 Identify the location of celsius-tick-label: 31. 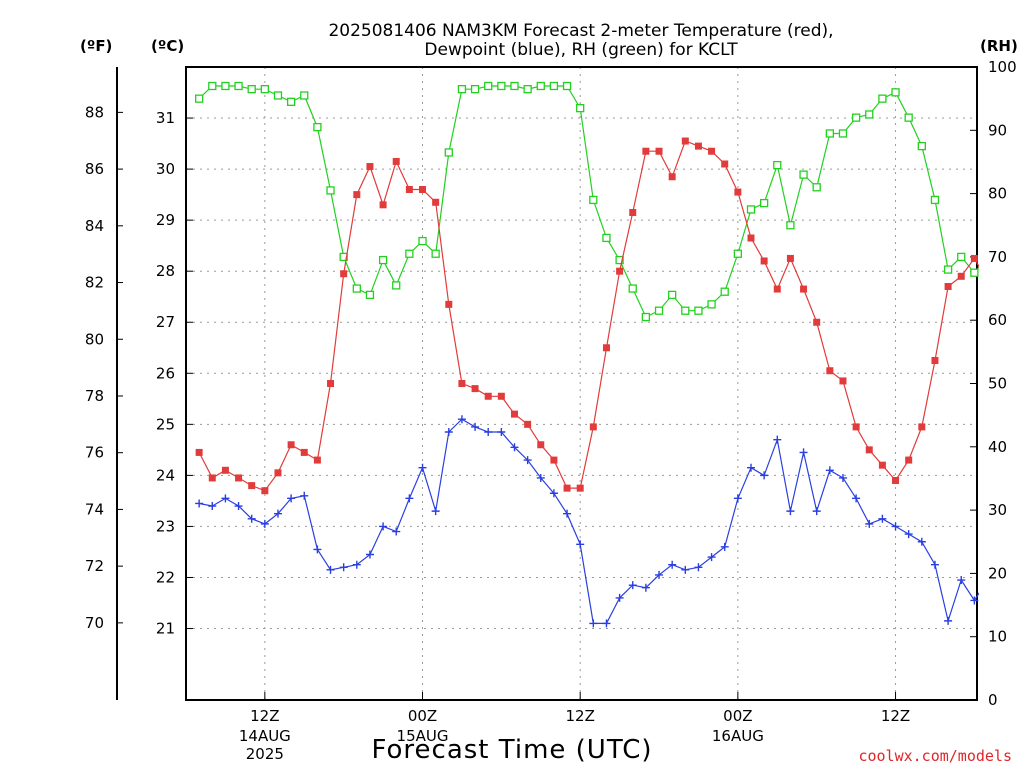
(165, 118).